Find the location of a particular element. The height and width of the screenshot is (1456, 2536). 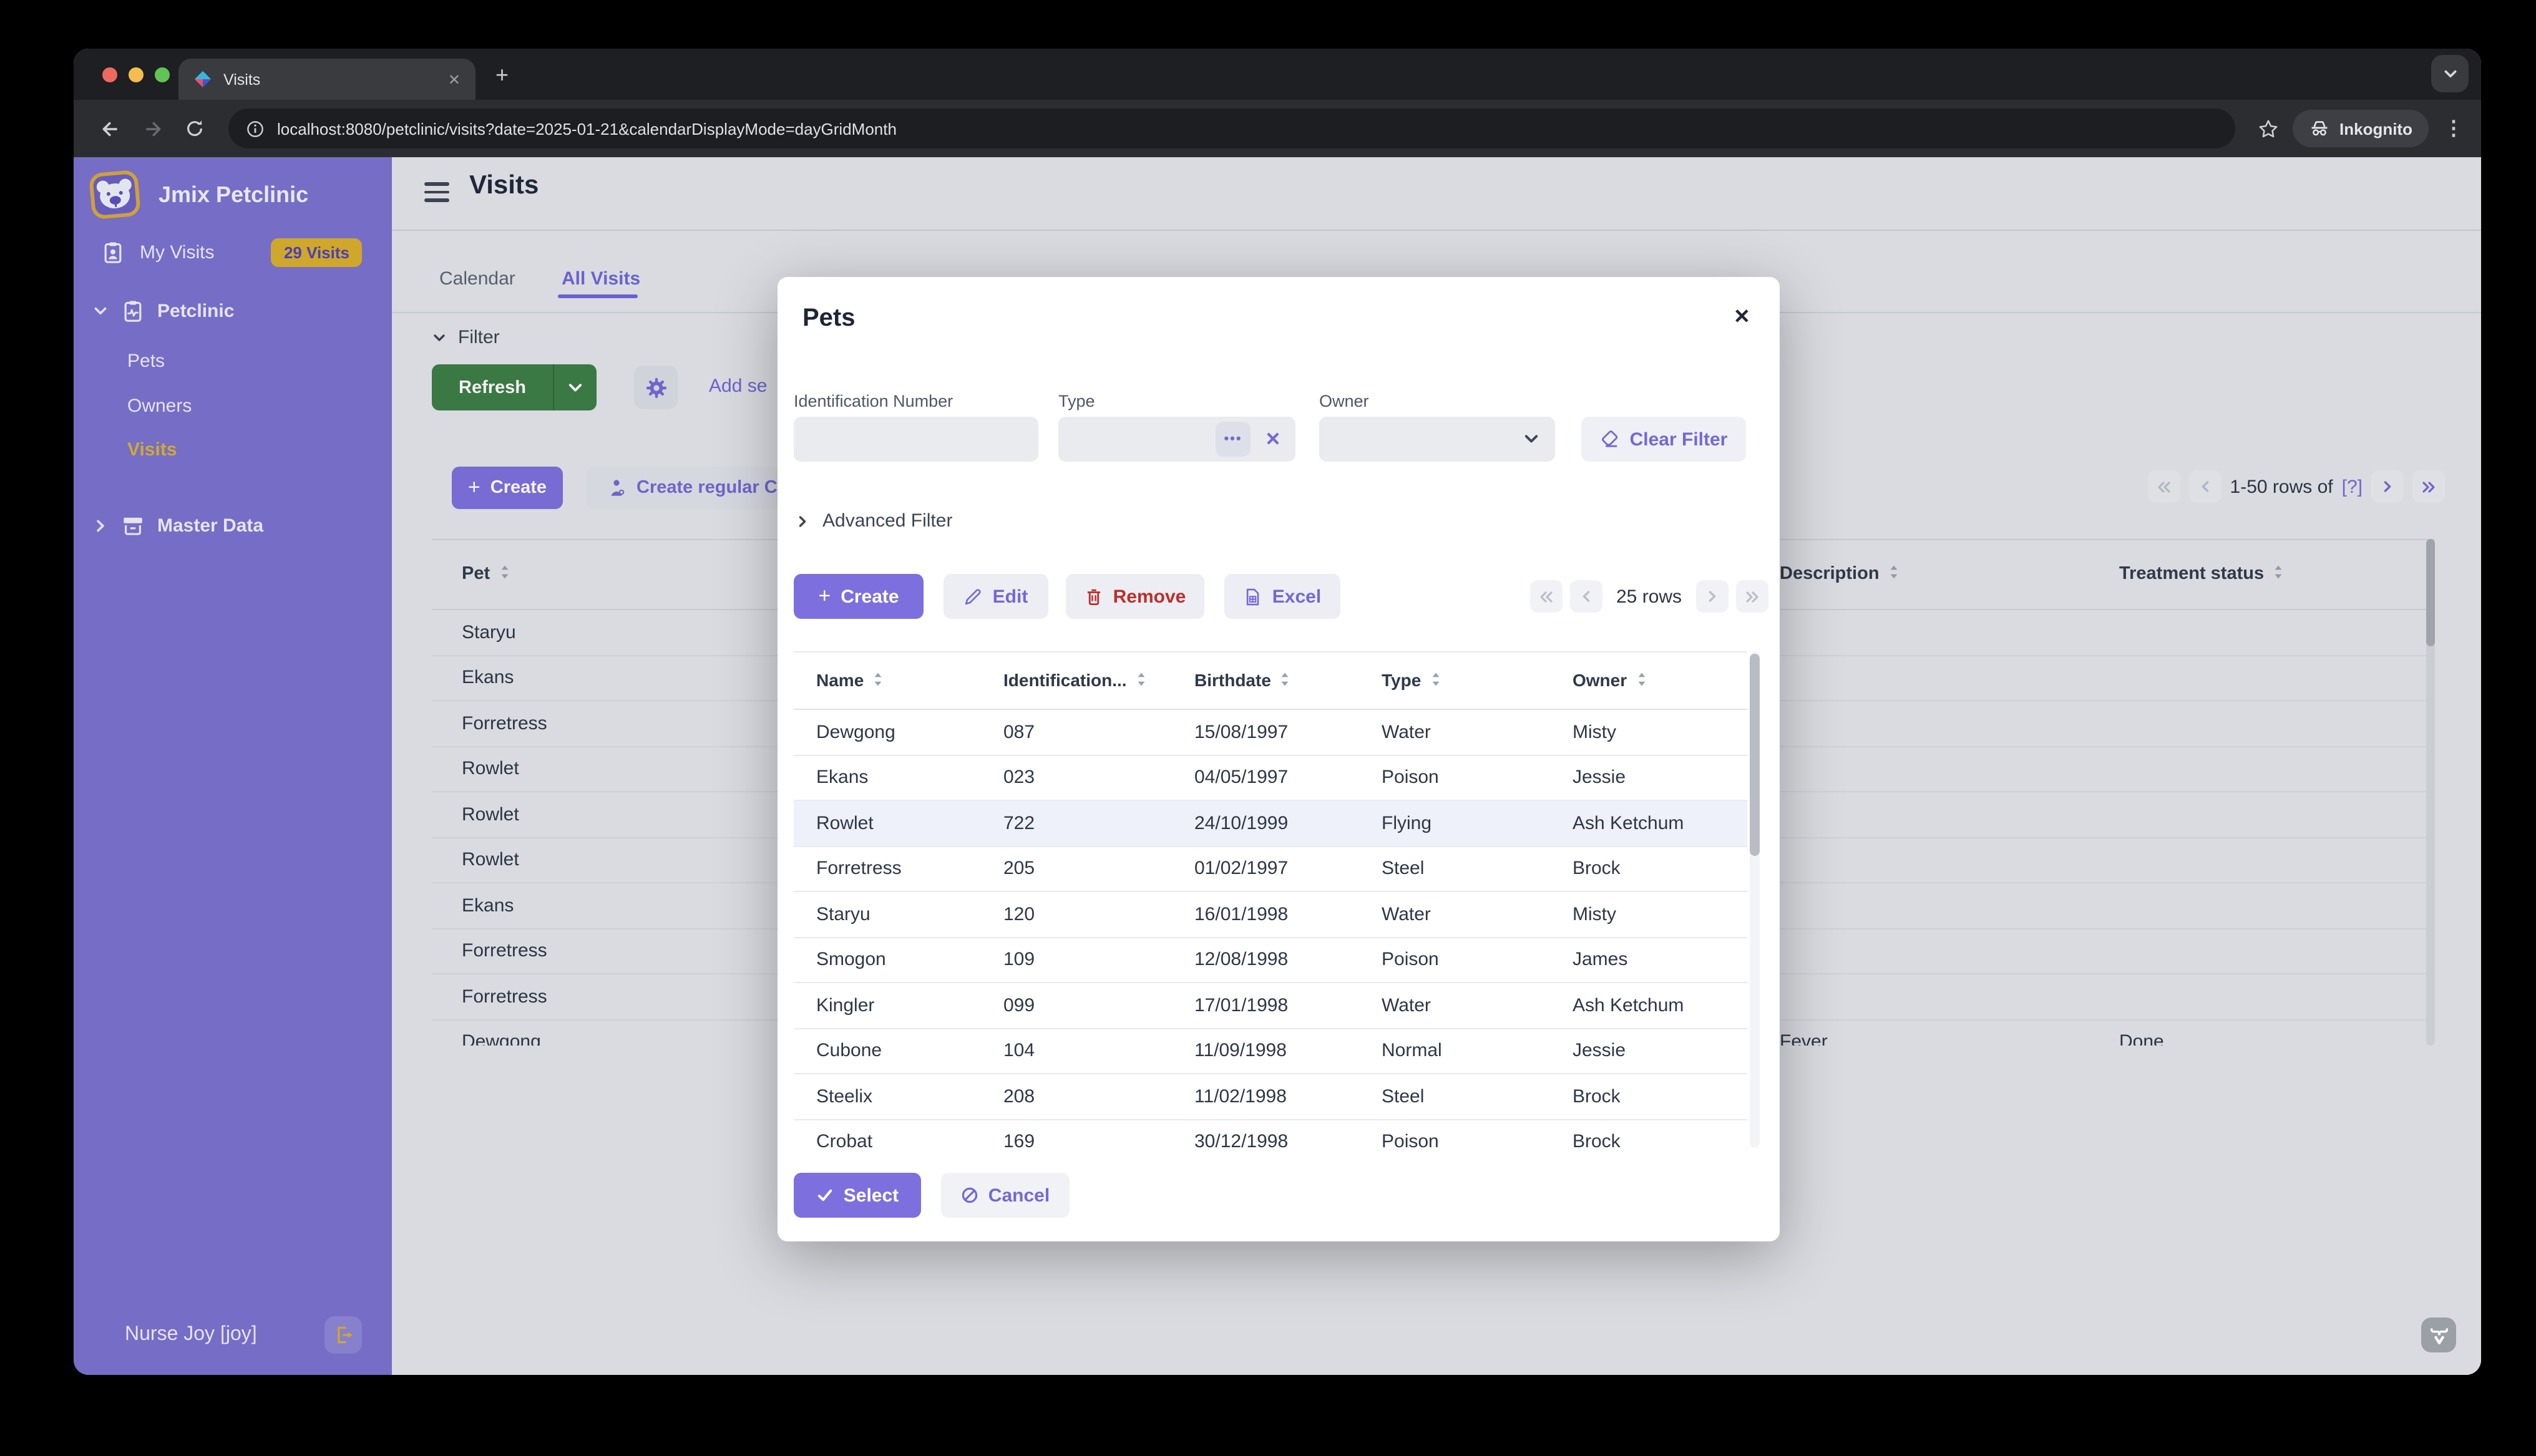

advanced-filter-toggle: Advanced Filter is located at coordinates (874, 520).